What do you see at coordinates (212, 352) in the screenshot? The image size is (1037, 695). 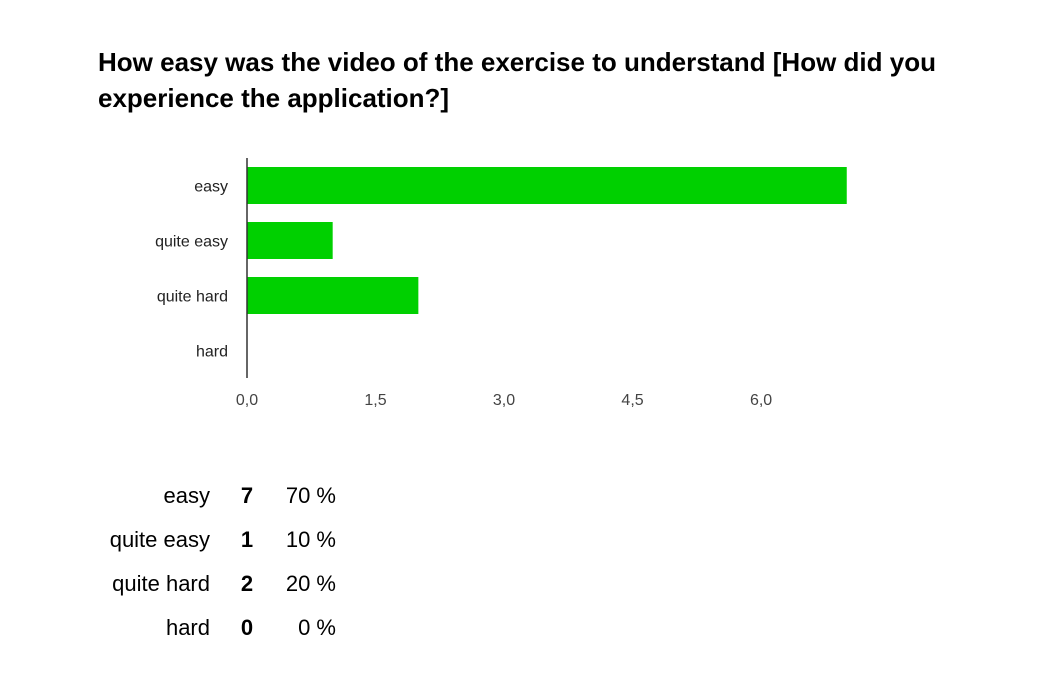 I see `category-label: hard` at bounding box center [212, 352].